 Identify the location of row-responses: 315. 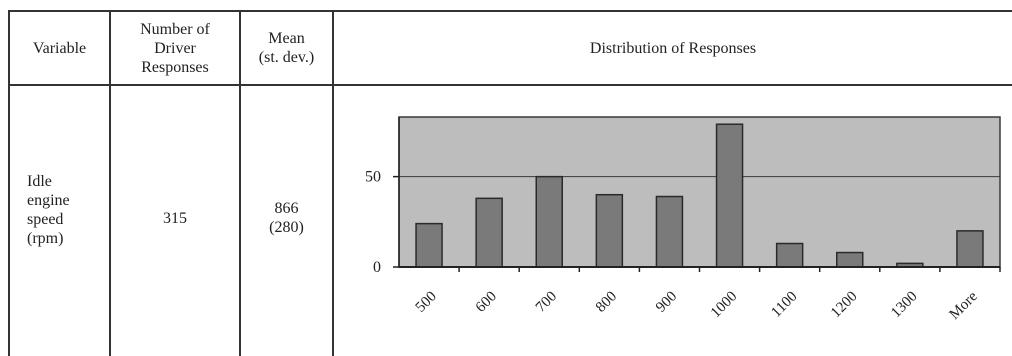
(175, 218).